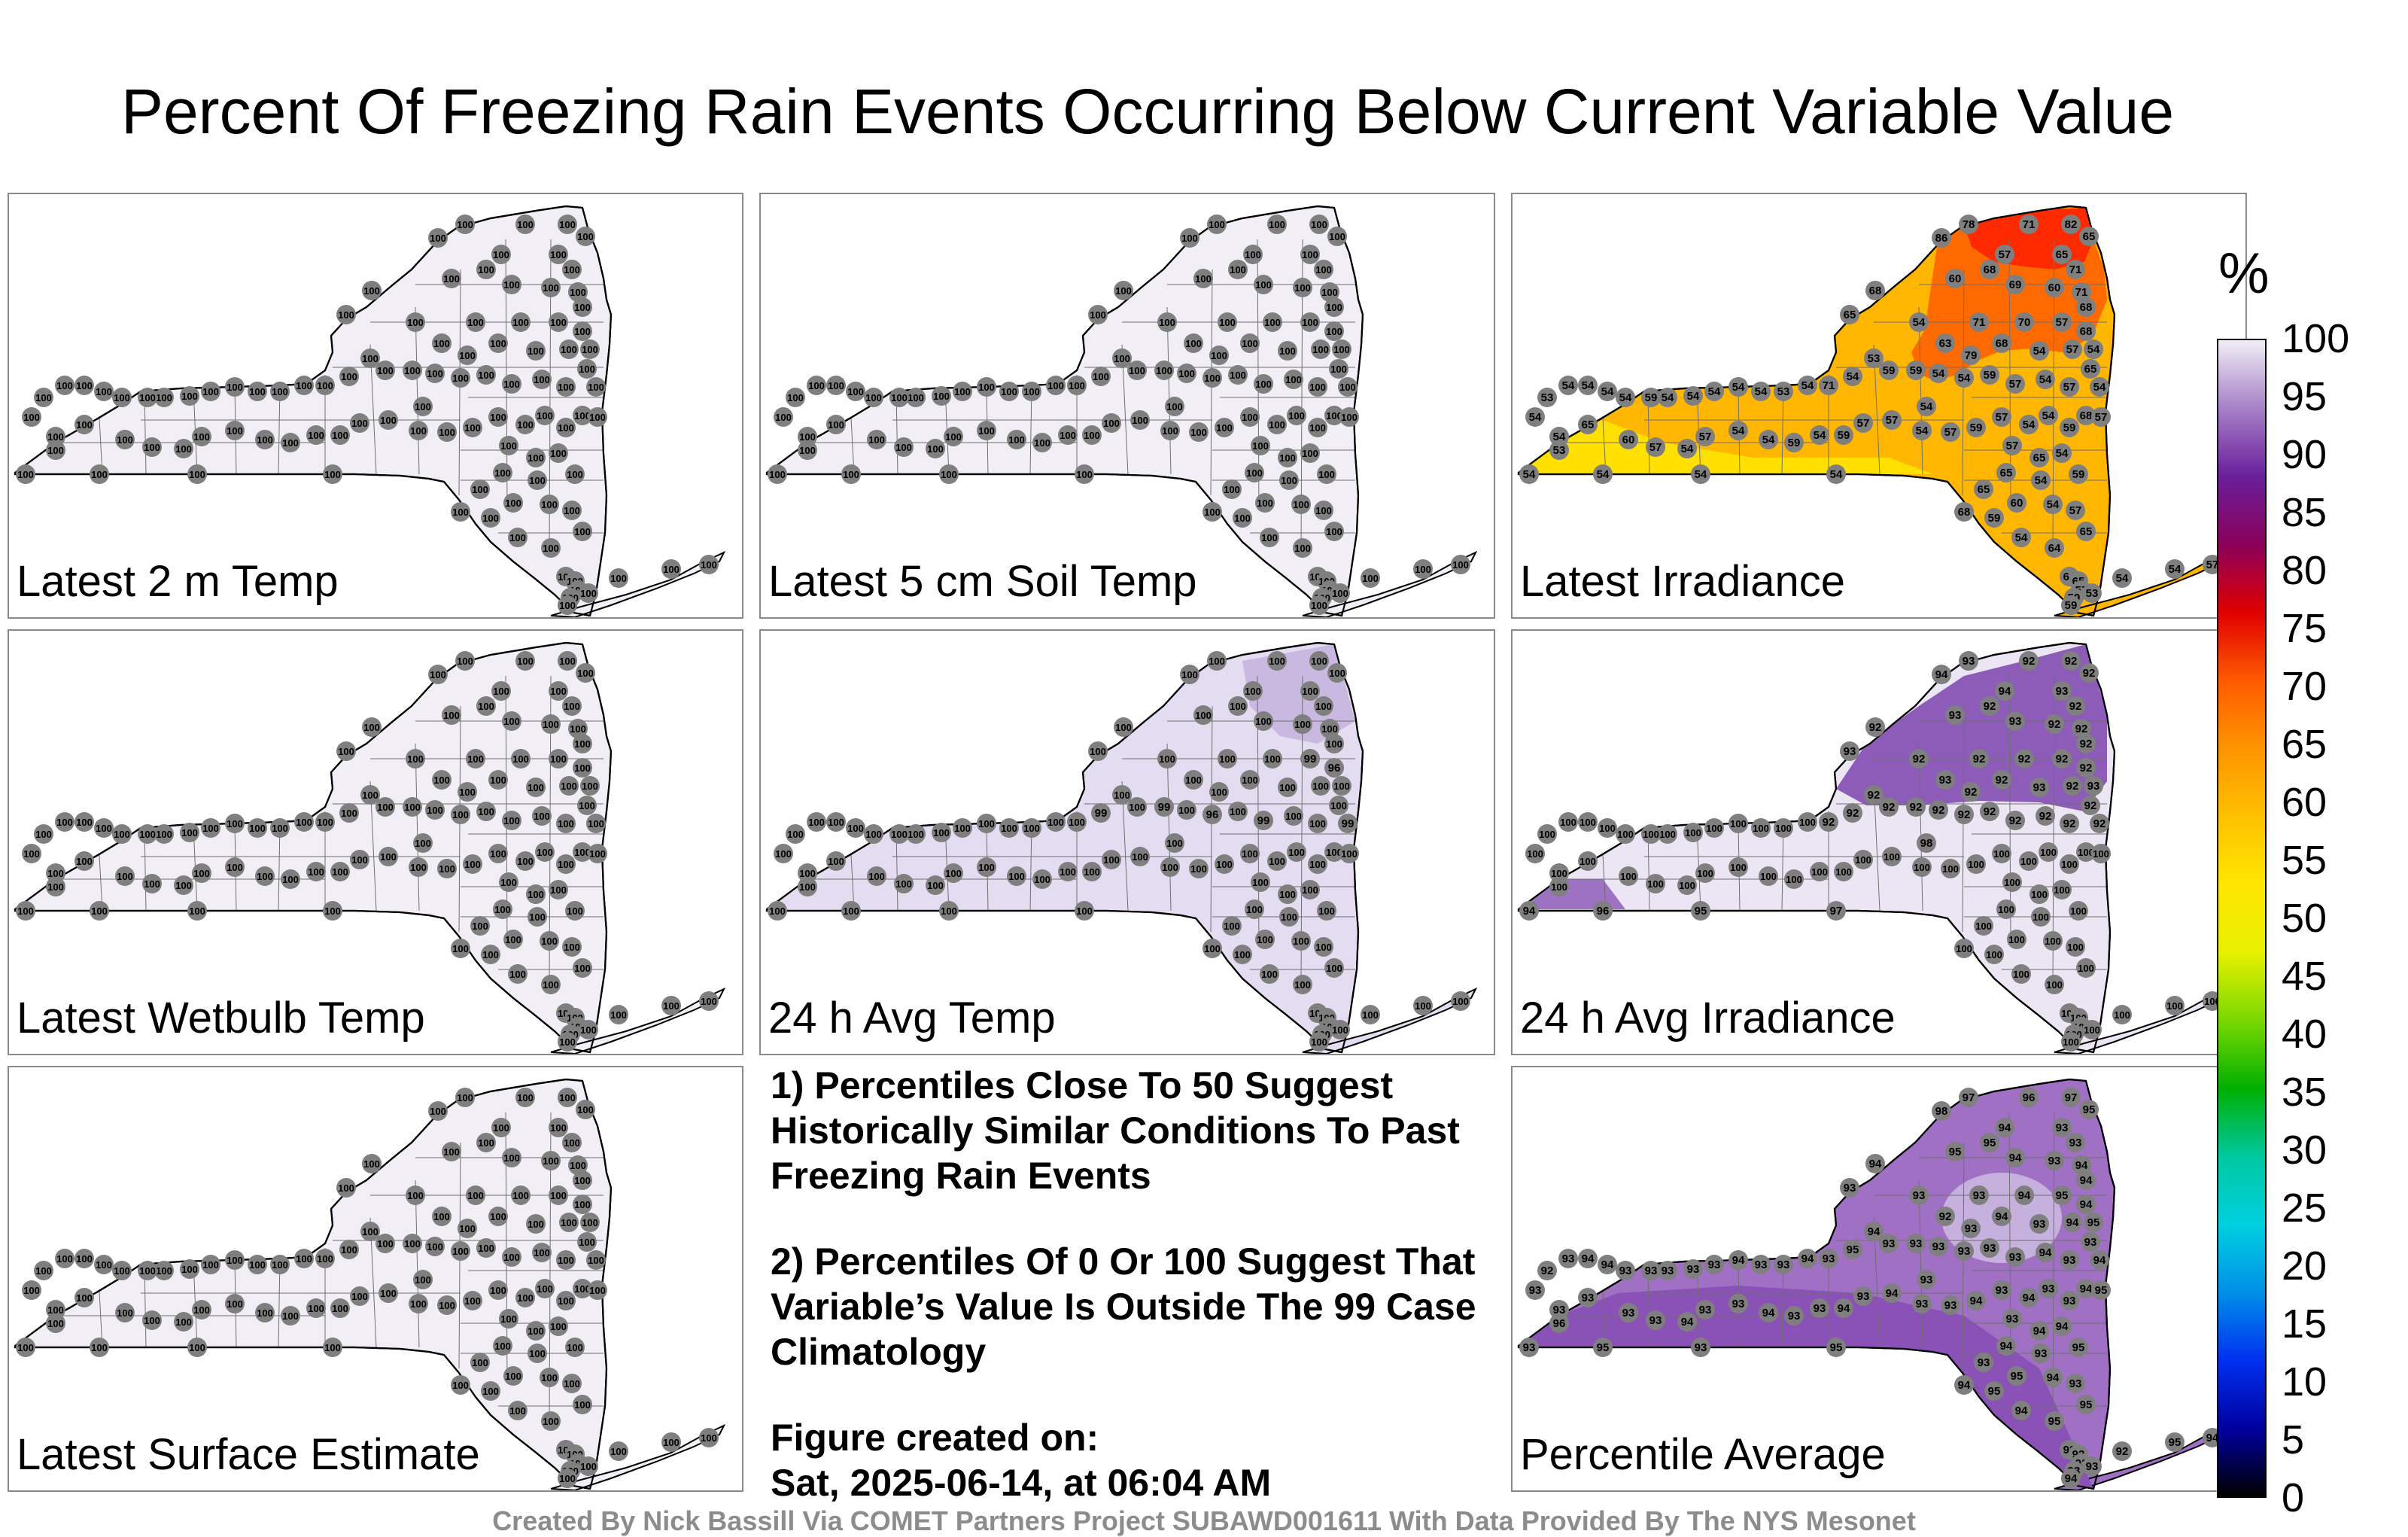  Describe the element at coordinates (1874, 358) in the screenshot. I see `station-value: 53` at that location.